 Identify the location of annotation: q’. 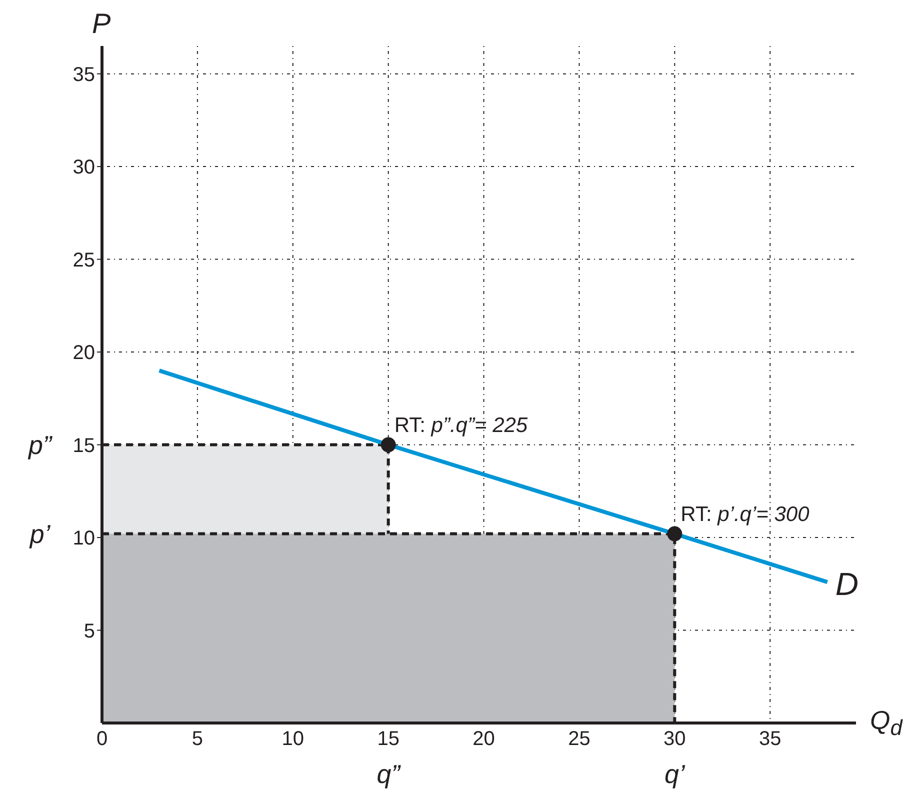
(675, 774).